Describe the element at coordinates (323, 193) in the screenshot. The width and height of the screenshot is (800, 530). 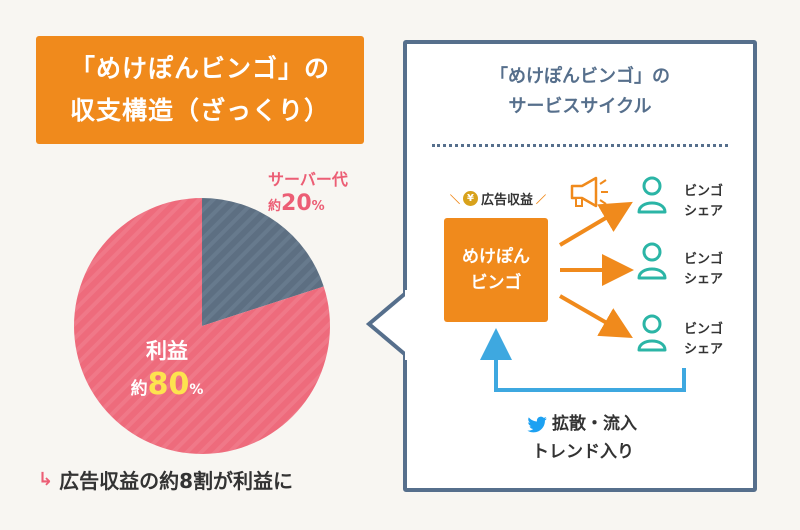
I see `server-cost-label: サーバー代 約20%` at that location.